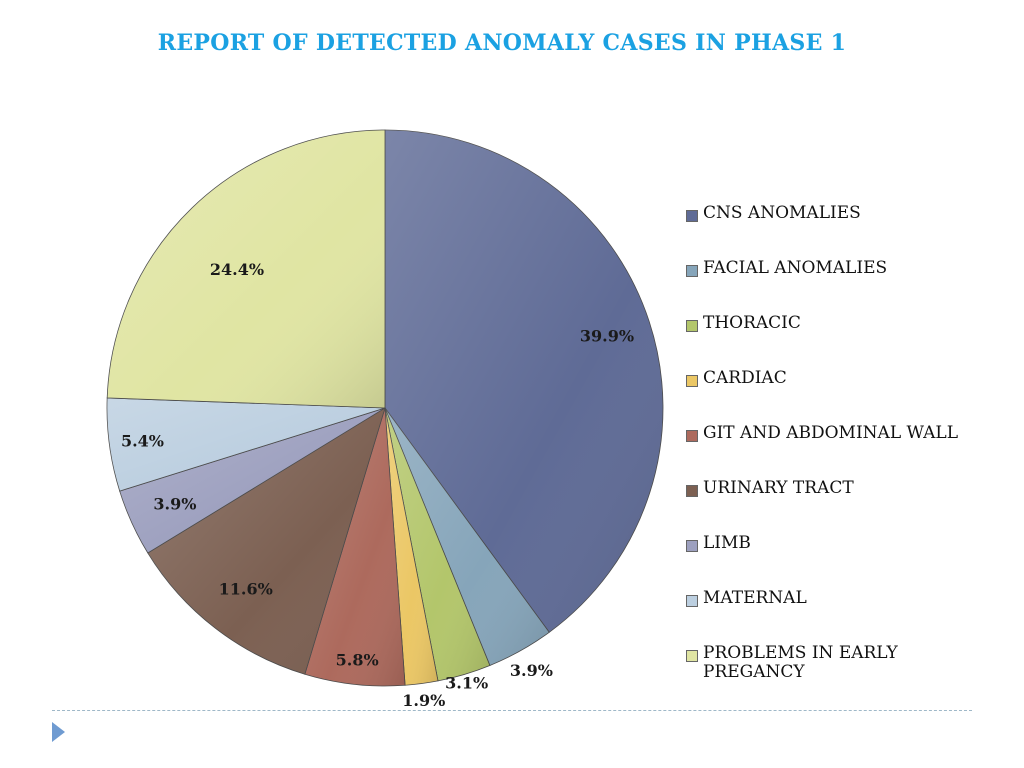 The width and height of the screenshot is (1024, 768). What do you see at coordinates (831, 433) in the screenshot?
I see `legend-label: GIT AND ABDOMINAL WALL` at bounding box center [831, 433].